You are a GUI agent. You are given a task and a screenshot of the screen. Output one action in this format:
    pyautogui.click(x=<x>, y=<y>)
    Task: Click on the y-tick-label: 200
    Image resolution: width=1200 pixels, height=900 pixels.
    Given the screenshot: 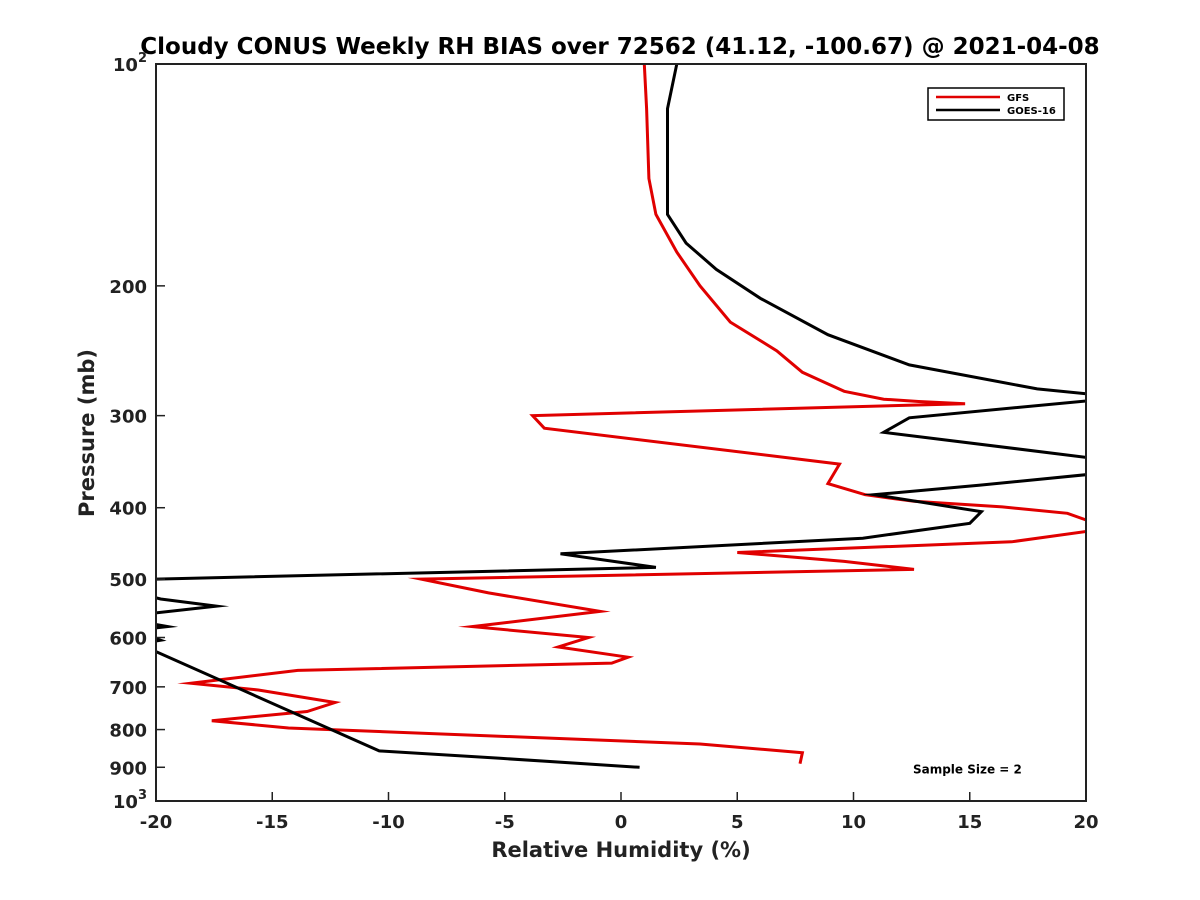 What is the action you would take?
    pyautogui.click(x=128, y=287)
    